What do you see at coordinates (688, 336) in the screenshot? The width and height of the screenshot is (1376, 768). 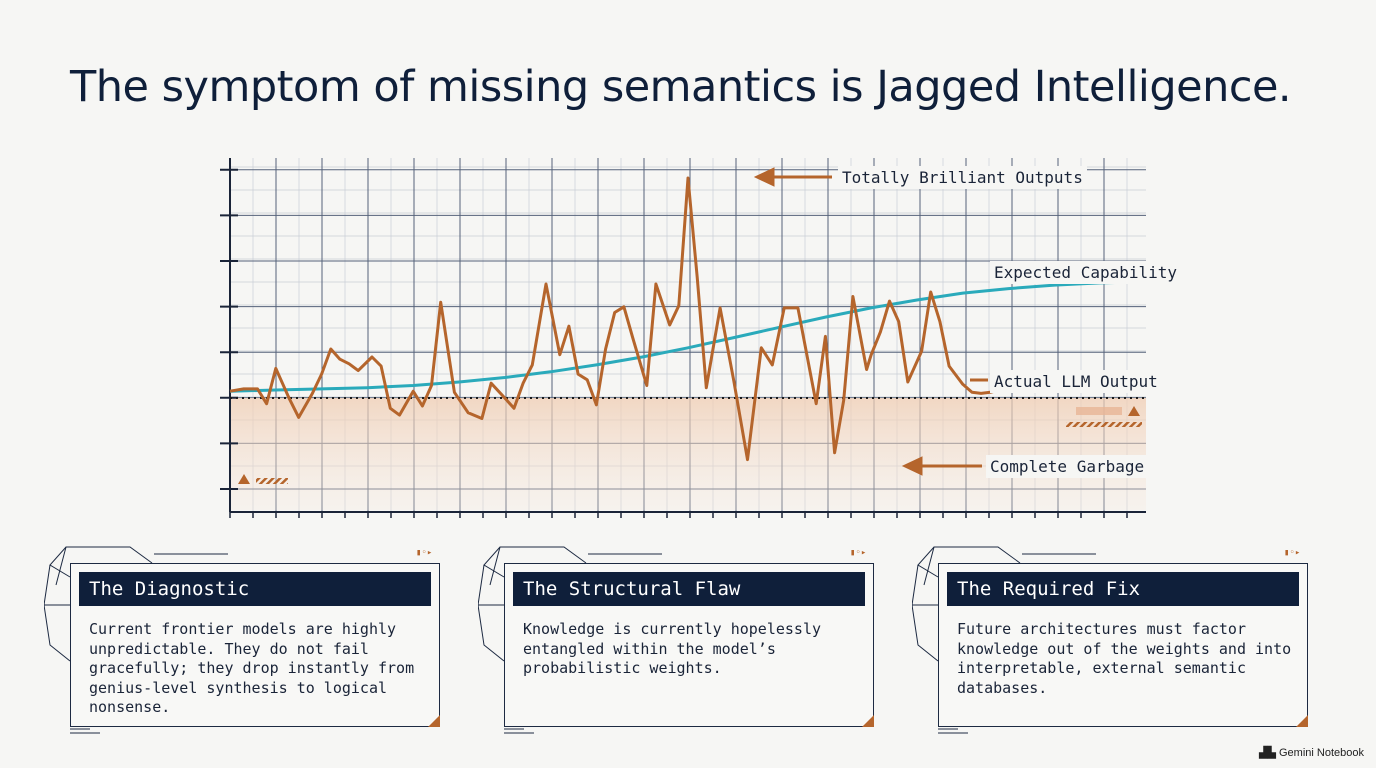 I see `expected-capability-line` at bounding box center [688, 336].